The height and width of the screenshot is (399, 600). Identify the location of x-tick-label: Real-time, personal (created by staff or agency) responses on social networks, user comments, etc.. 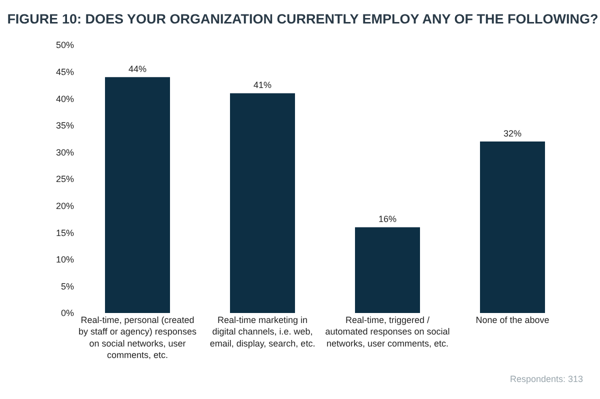
(137, 337).